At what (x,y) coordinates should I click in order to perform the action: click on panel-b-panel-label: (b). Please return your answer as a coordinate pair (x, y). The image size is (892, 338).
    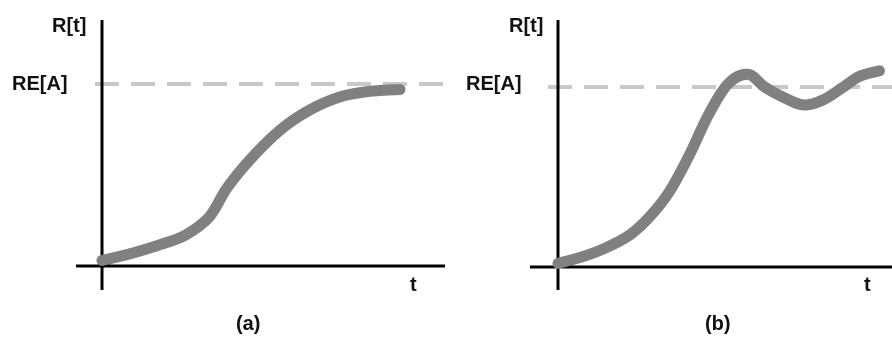
    Looking at the image, I should click on (718, 324).